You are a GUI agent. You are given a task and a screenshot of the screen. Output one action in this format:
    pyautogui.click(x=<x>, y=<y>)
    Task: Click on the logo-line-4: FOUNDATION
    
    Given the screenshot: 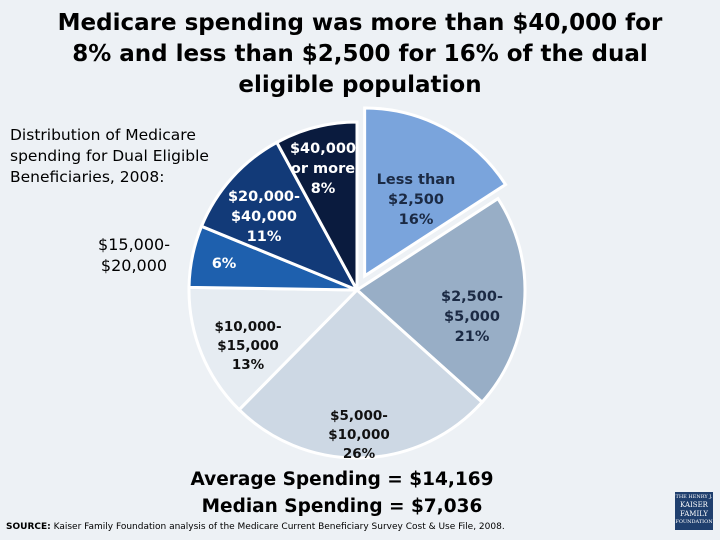 What is the action you would take?
    pyautogui.click(x=694, y=522)
    